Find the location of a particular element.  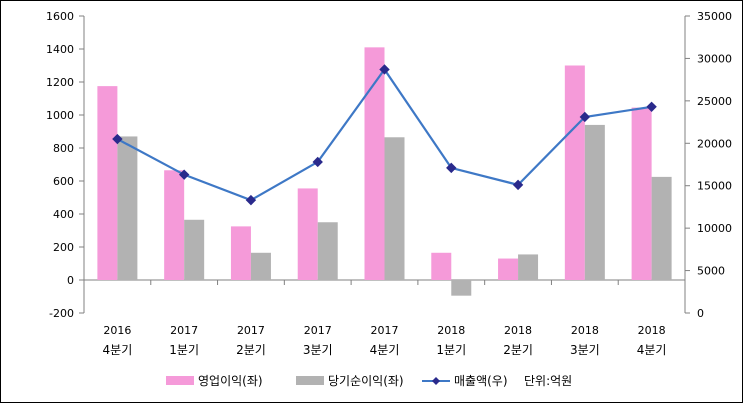

left-axis-tick-label: 600 is located at coordinates (63, 181).